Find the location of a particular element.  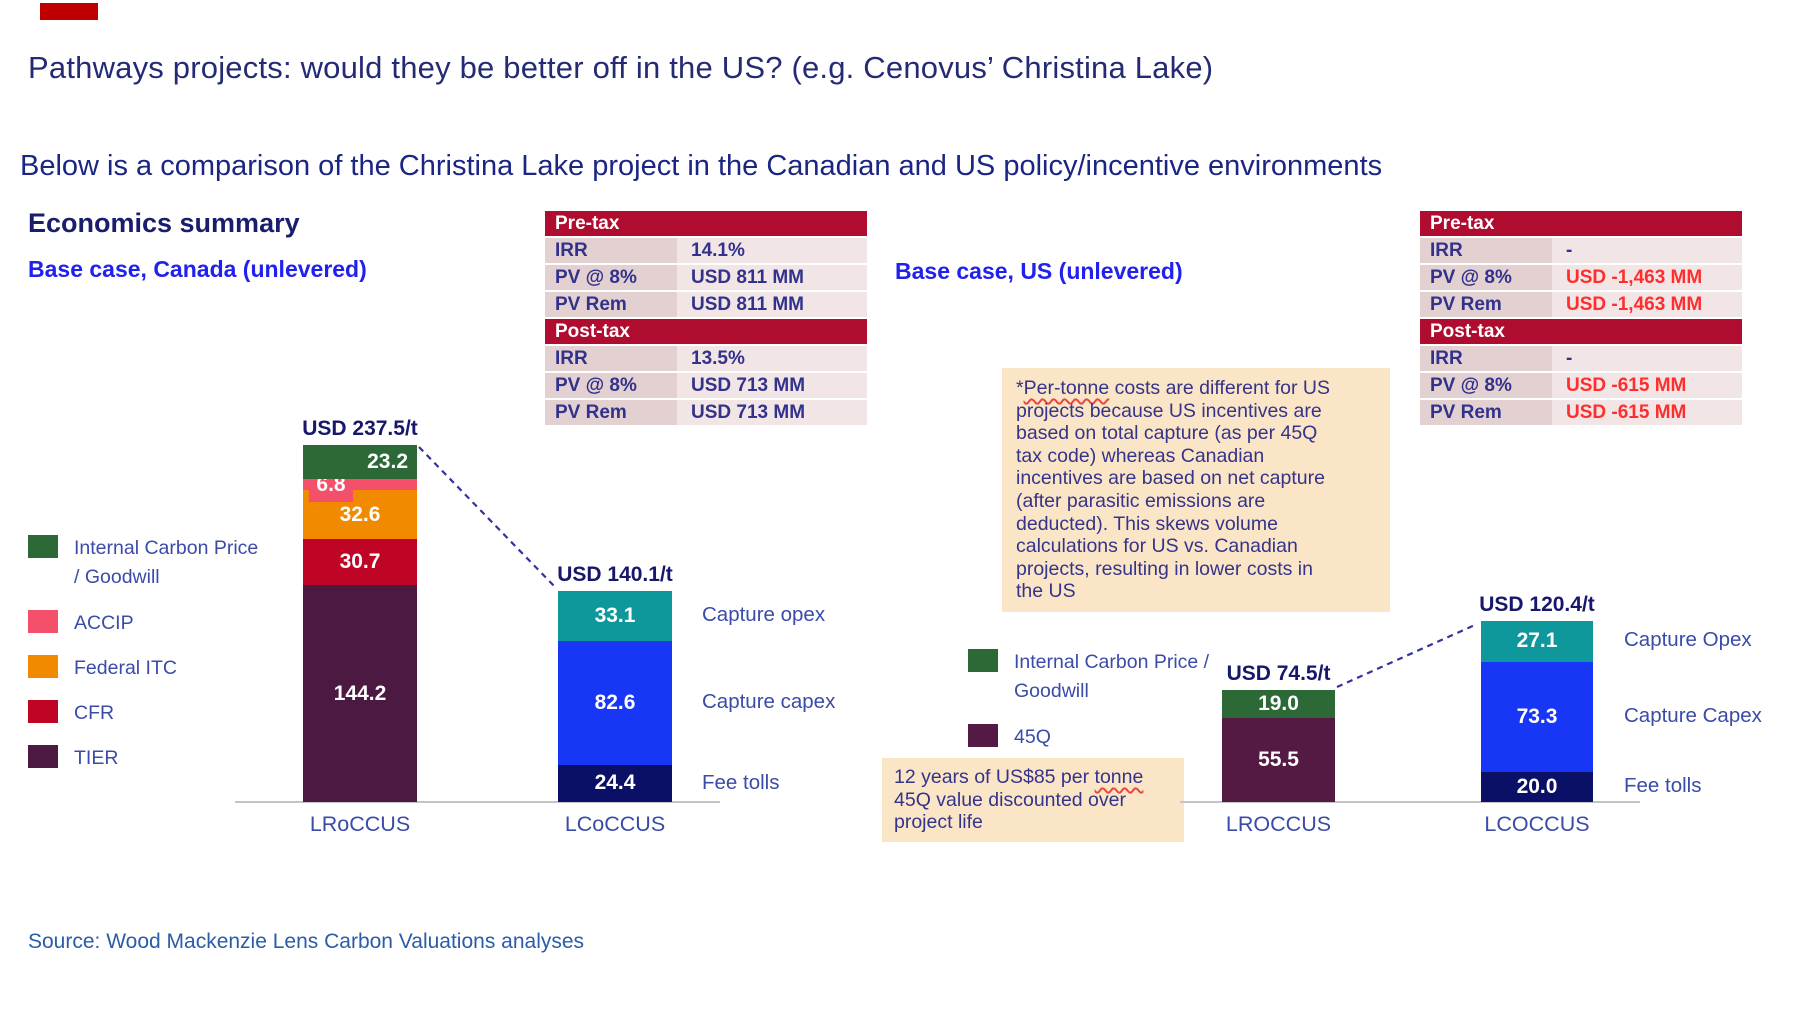

bar-total-label: USD 74.5/t is located at coordinates (1278, 673).